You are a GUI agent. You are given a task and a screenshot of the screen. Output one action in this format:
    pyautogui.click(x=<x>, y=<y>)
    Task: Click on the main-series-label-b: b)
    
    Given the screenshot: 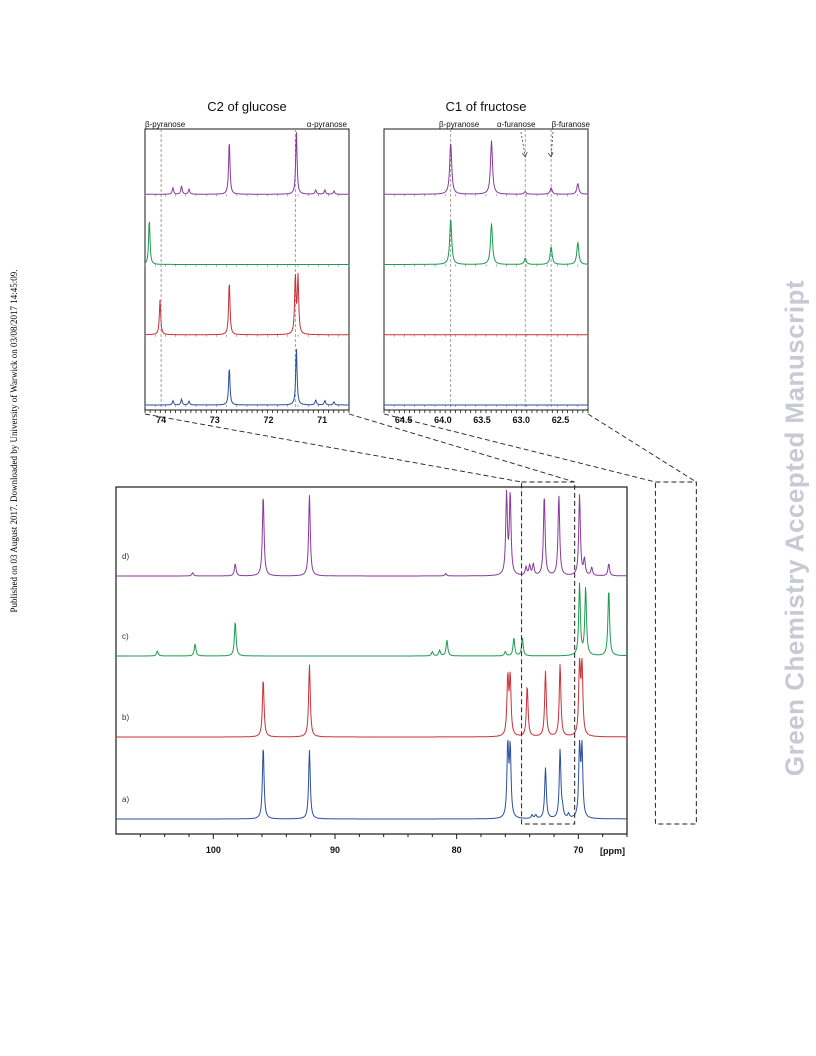 What is the action you would take?
    pyautogui.click(x=125, y=717)
    